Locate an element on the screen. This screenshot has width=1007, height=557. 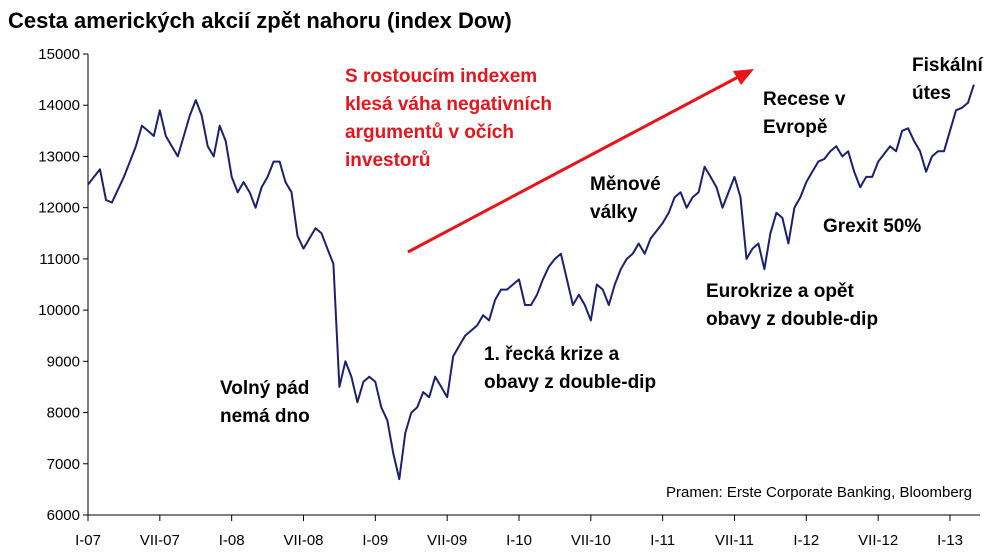
annotation: Fiskální is located at coordinates (947, 65).